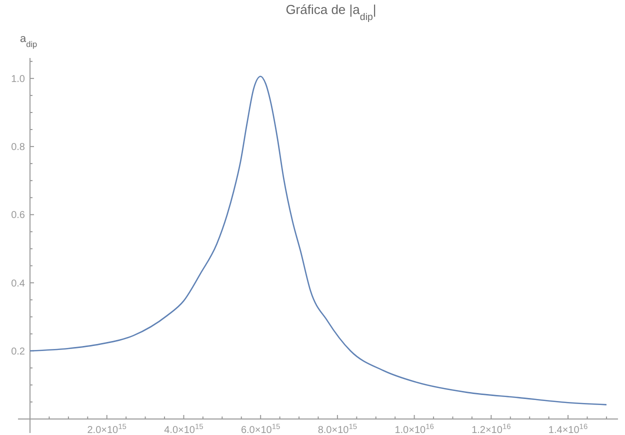  What do you see at coordinates (18, 216) in the screenshot?
I see `y-tick-label: 0.6` at bounding box center [18, 216].